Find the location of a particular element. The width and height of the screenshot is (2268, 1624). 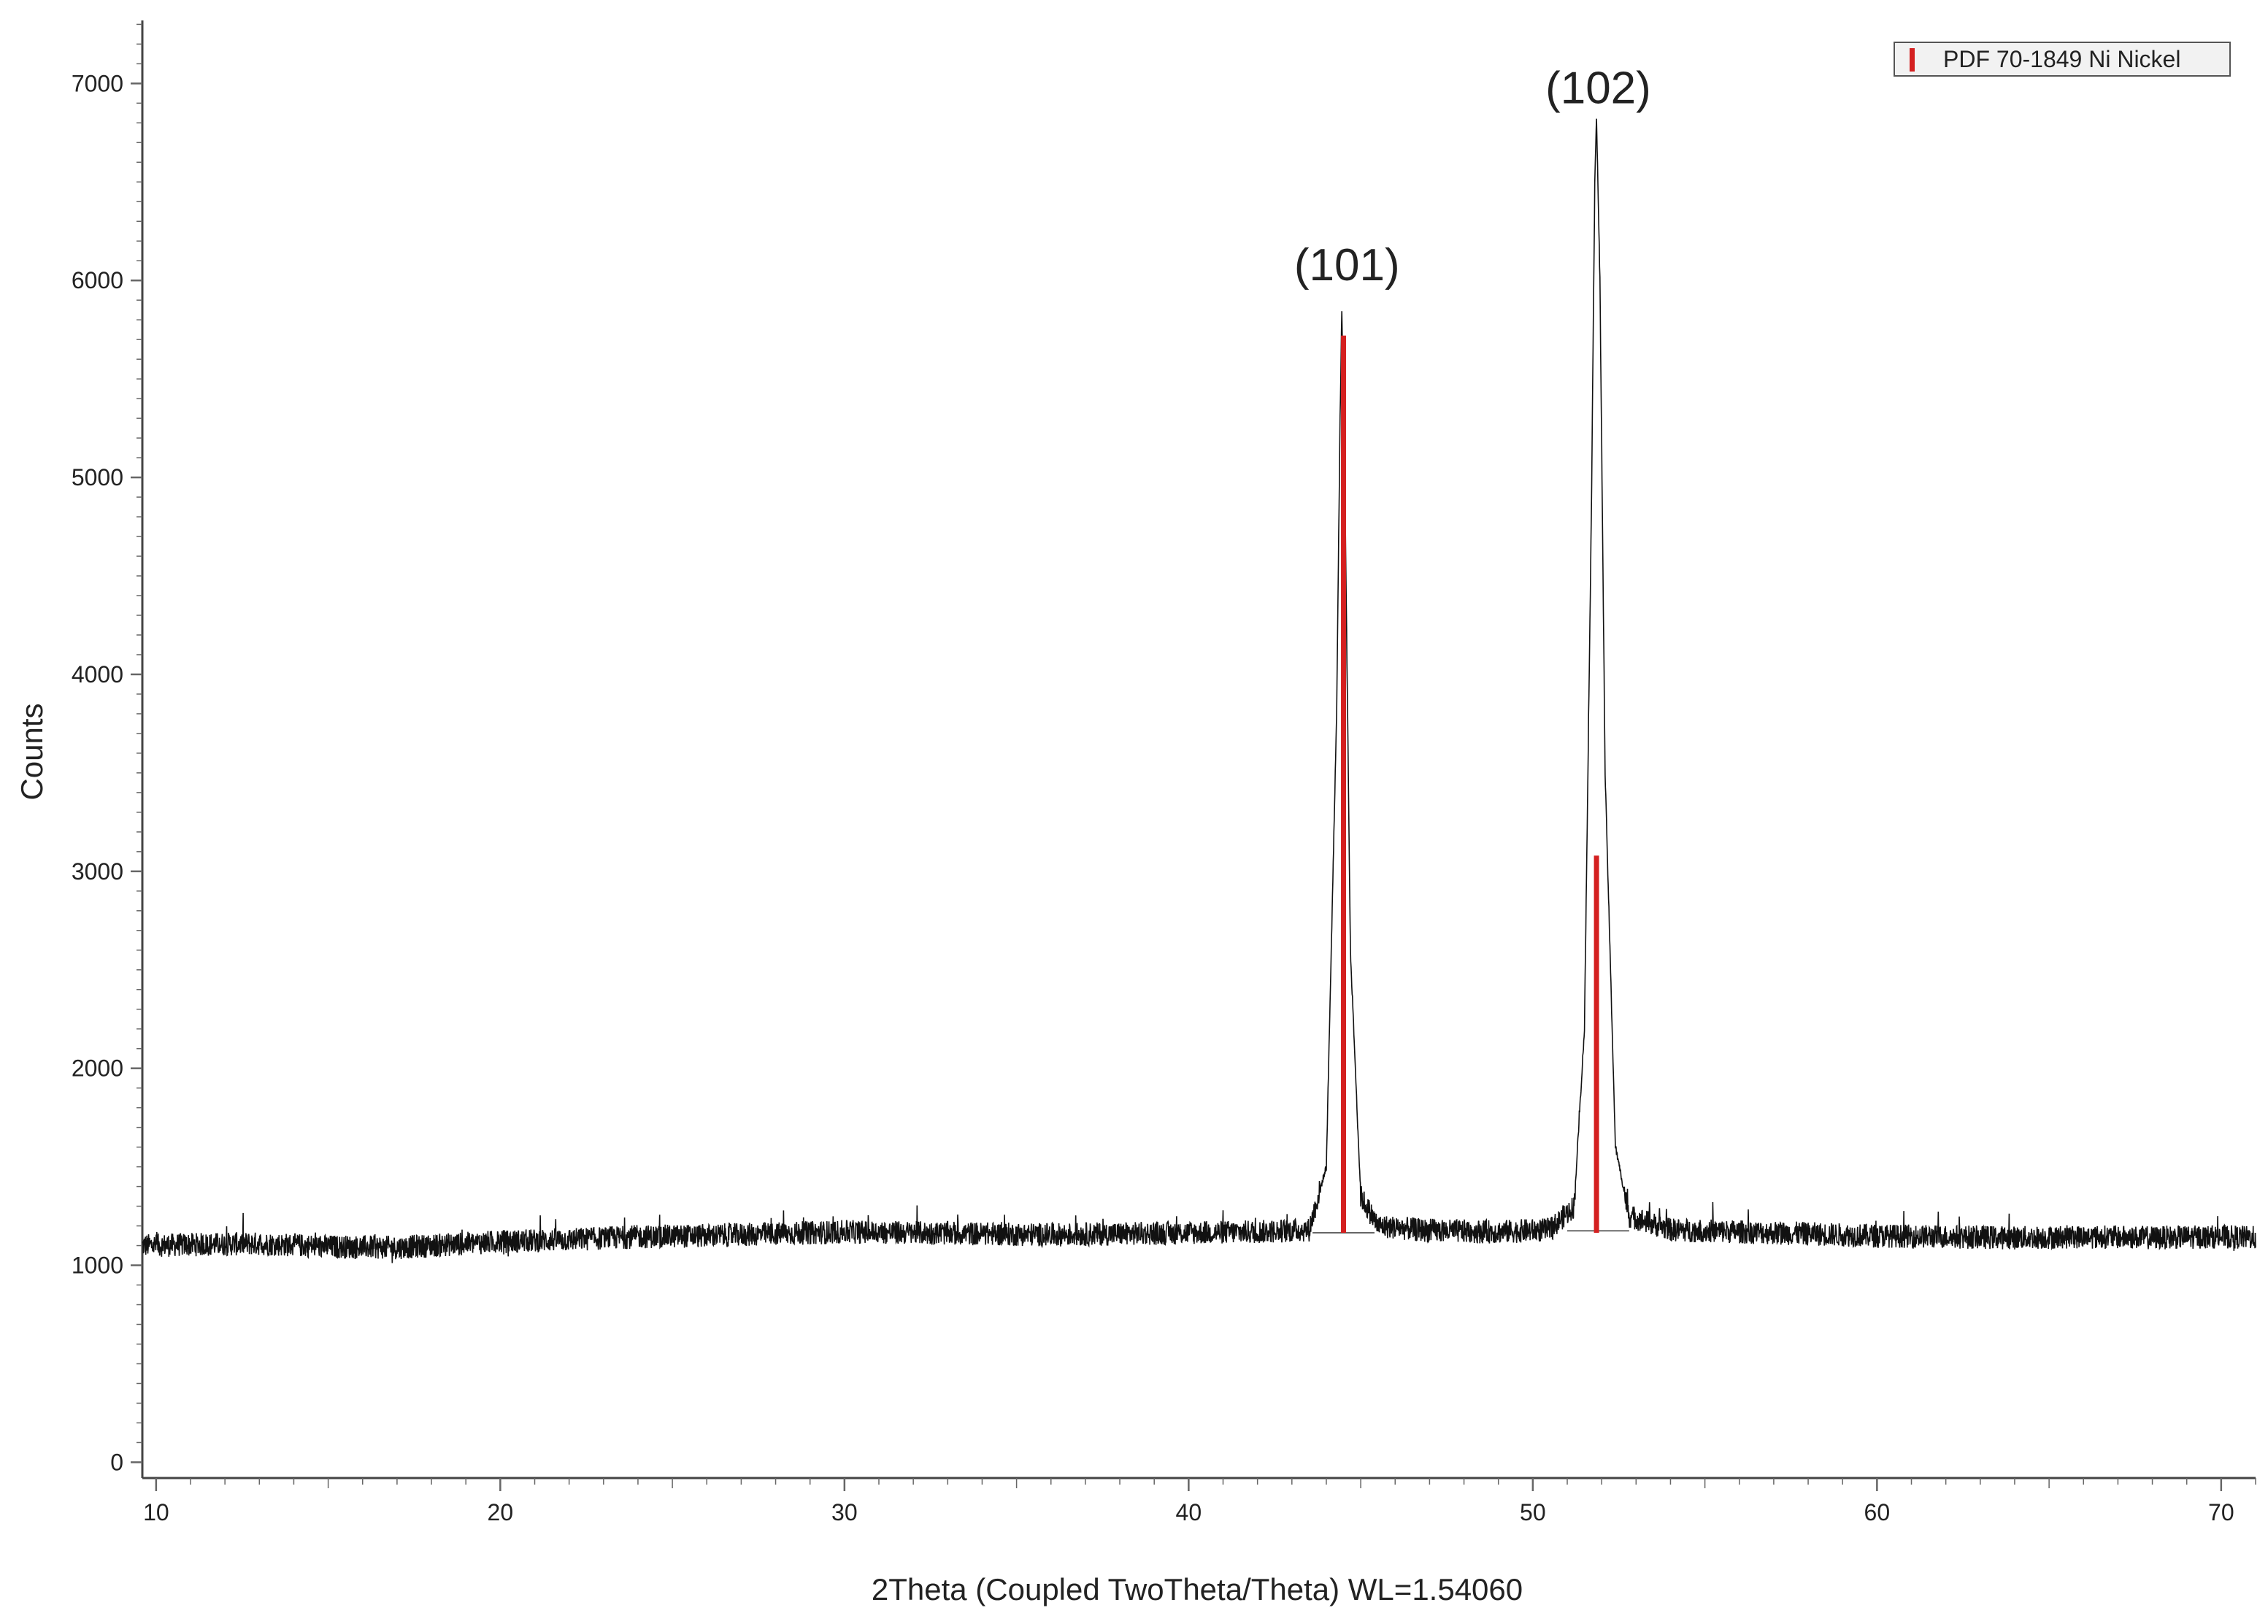

y-tick-label: 2000 is located at coordinates (97, 1068).